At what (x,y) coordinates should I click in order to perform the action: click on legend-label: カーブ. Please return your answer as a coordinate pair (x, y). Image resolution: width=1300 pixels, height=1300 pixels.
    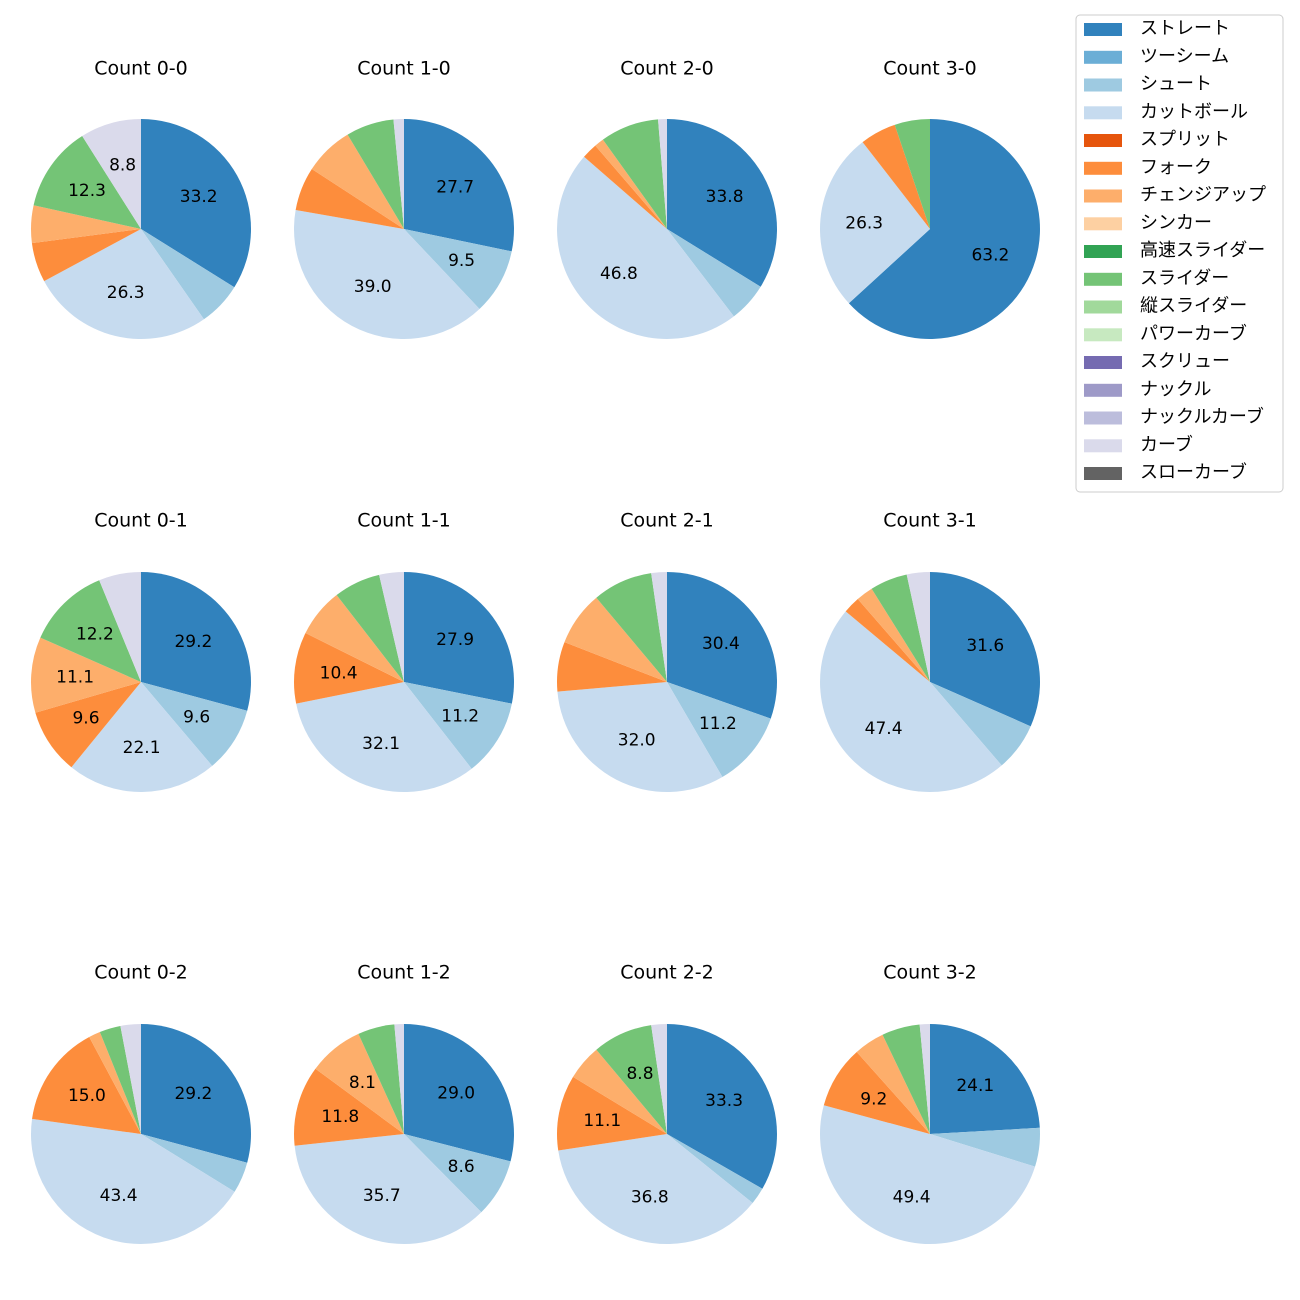
    Looking at the image, I should click on (1166, 444).